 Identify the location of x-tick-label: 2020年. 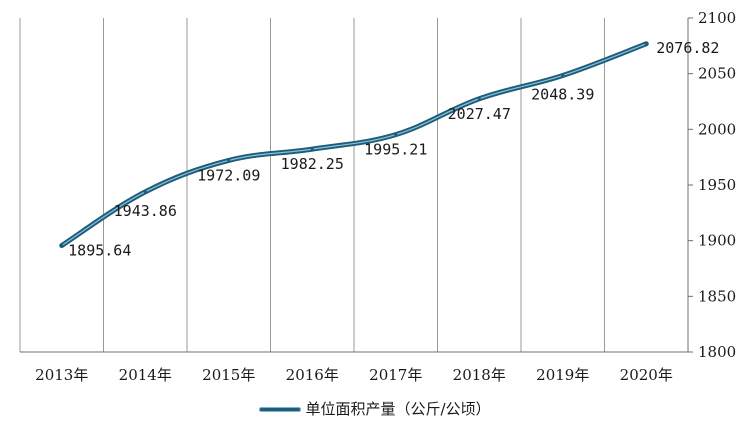
(646, 375).